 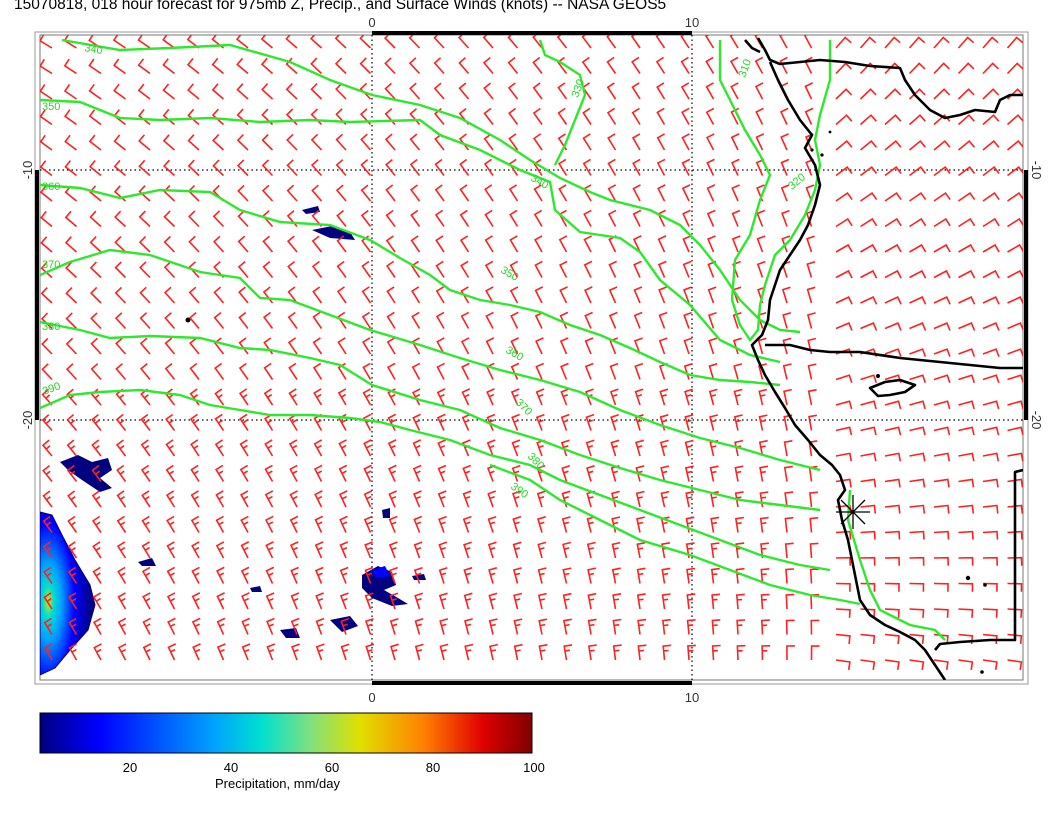 I want to click on right-tick-label-m10: -10, so click(x=1036, y=170).